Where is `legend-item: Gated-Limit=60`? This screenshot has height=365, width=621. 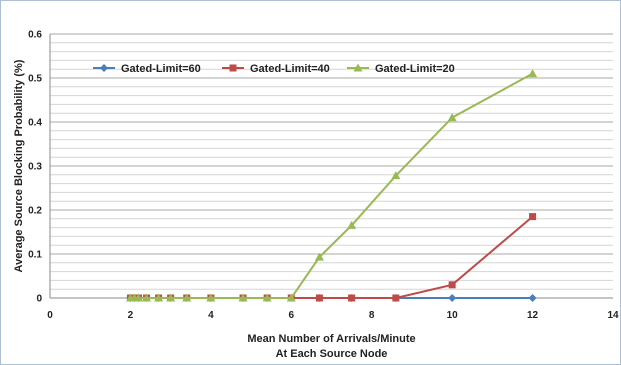
legend-item: Gated-Limit=60 is located at coordinates (147, 69).